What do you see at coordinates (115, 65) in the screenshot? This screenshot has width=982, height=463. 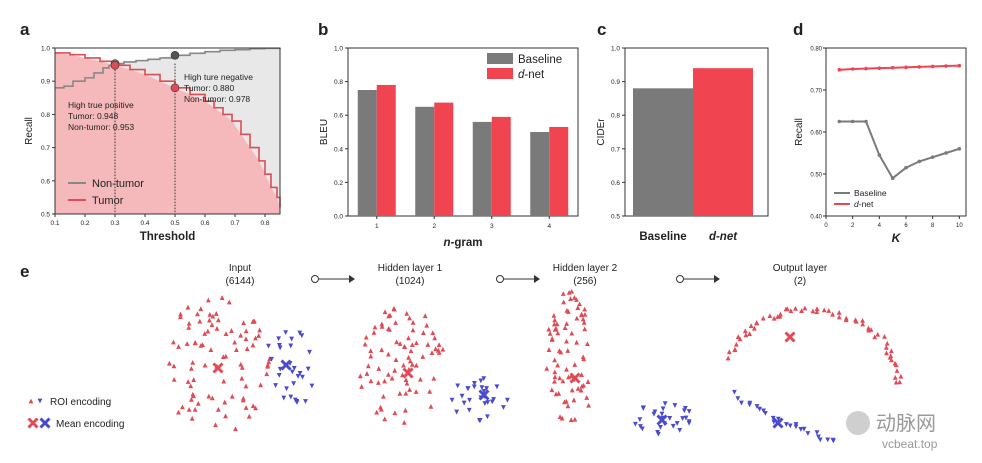 I see `threshold-marker` at bounding box center [115, 65].